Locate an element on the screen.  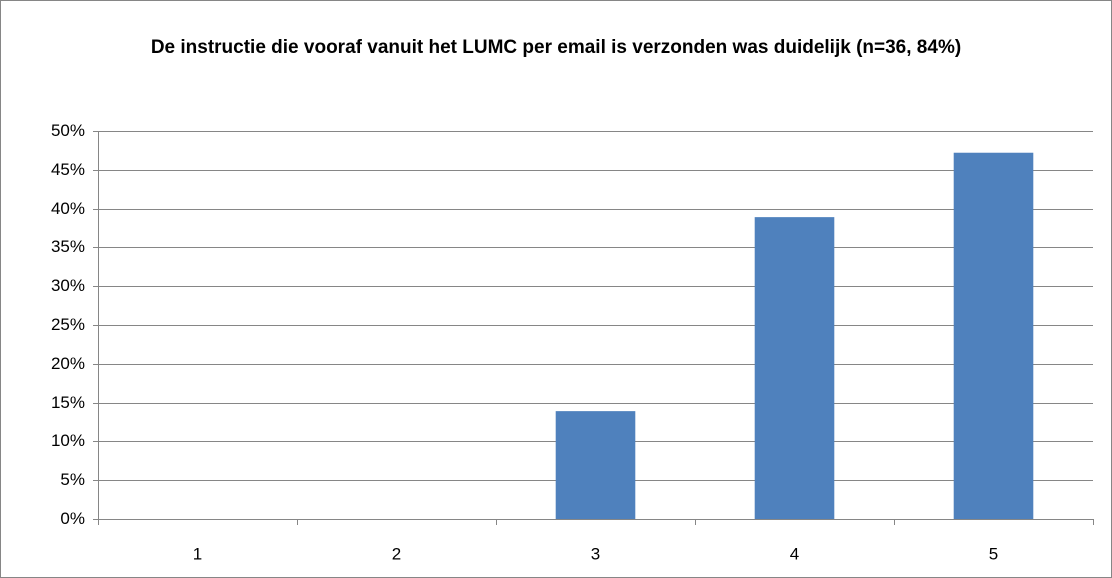
y-tick-label: 0% is located at coordinates (72, 518).